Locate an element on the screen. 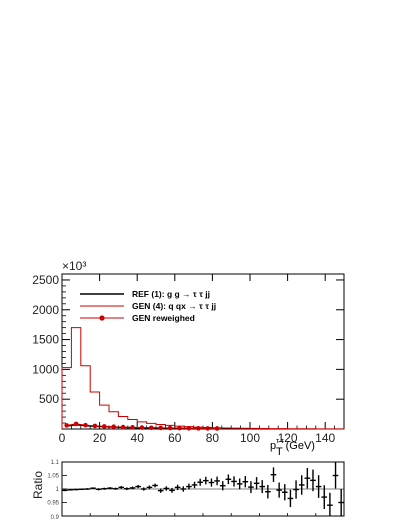 Image resolution: width=409 pixels, height=529 pixels. y-tick-label: 1500 is located at coordinates (45, 340).